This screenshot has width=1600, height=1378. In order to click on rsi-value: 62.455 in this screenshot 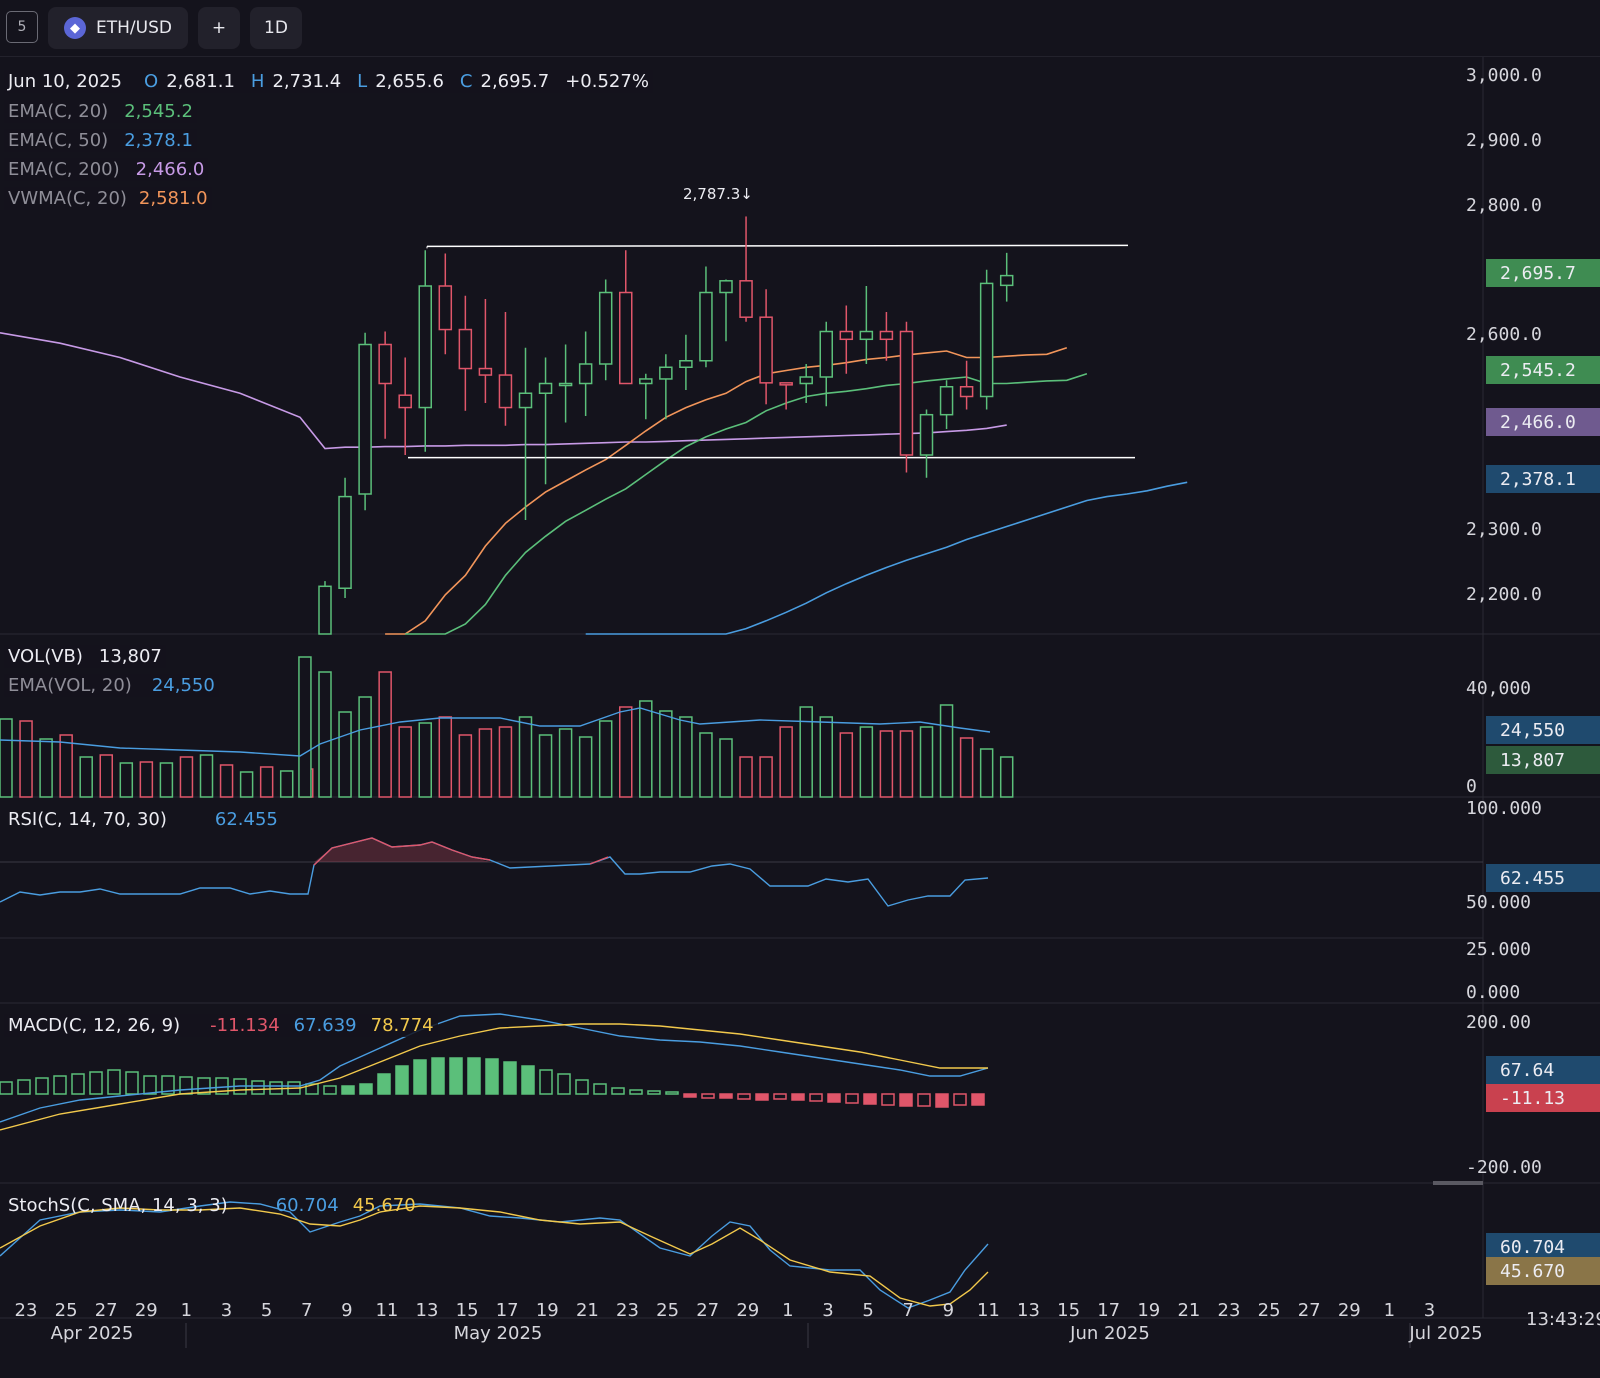, I will do `click(246, 819)`.